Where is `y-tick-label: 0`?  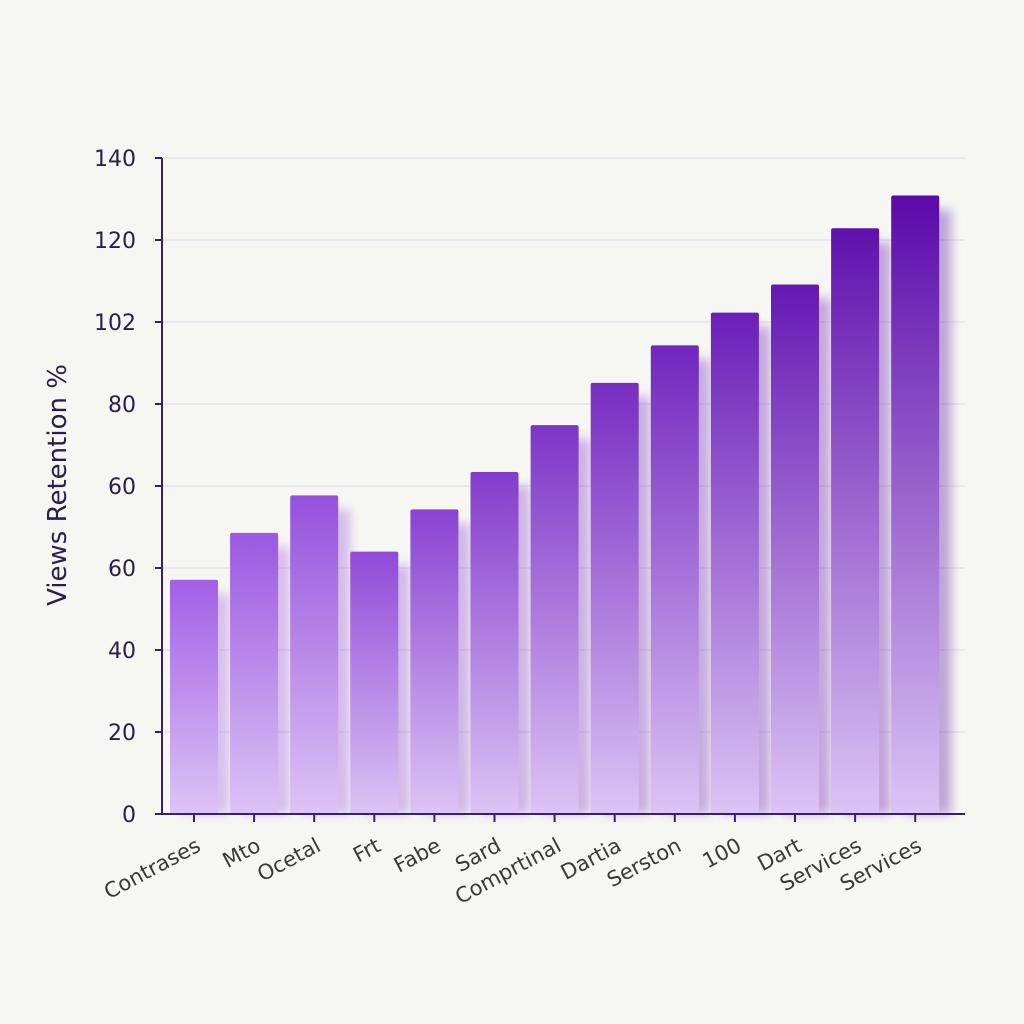
y-tick-label: 0 is located at coordinates (129, 815).